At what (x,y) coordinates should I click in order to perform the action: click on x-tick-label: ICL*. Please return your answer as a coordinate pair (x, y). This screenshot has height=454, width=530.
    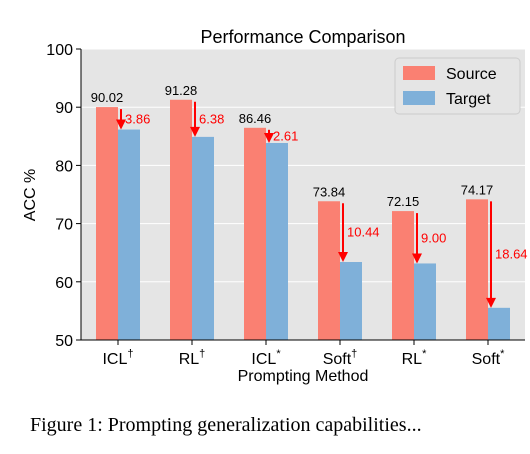
    Looking at the image, I should click on (266, 358).